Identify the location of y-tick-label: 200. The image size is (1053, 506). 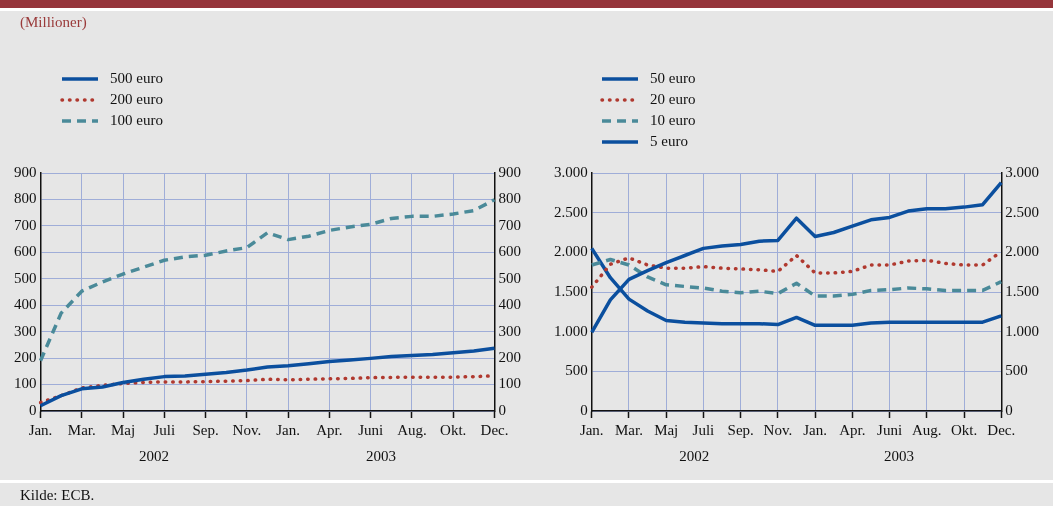
(25, 357).